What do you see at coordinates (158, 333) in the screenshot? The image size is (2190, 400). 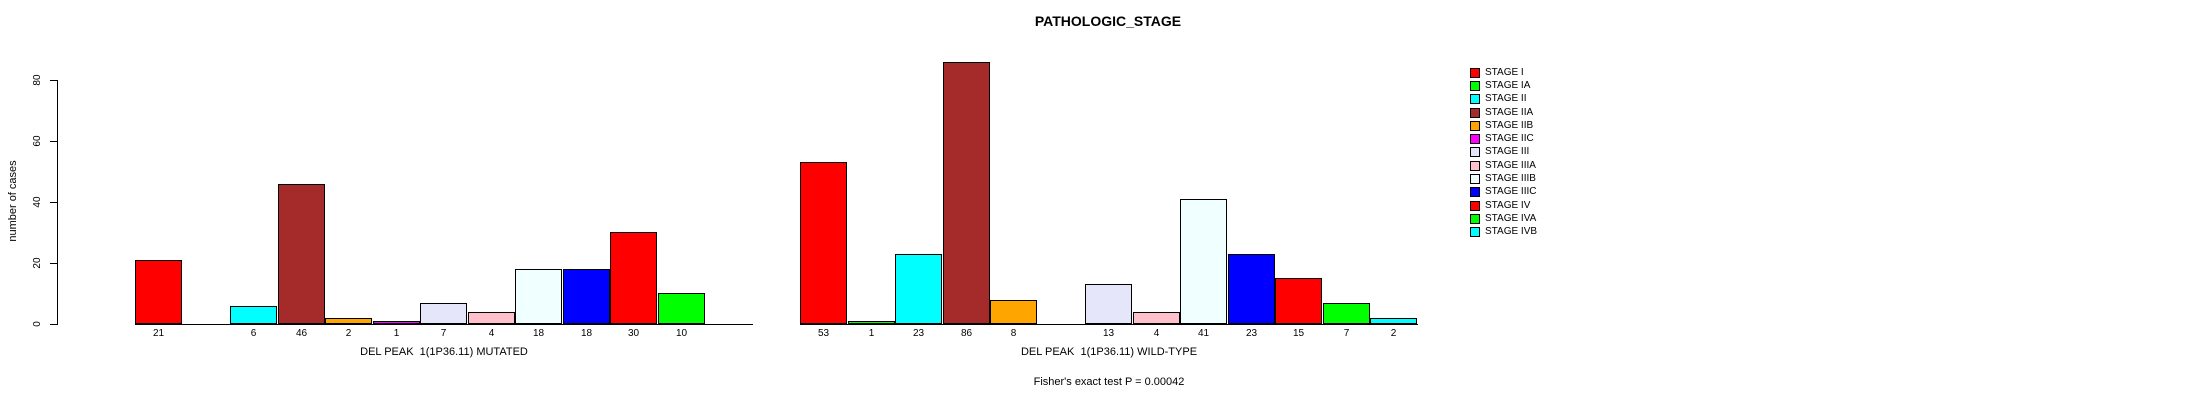 I see `bar-count-label: 21` at bounding box center [158, 333].